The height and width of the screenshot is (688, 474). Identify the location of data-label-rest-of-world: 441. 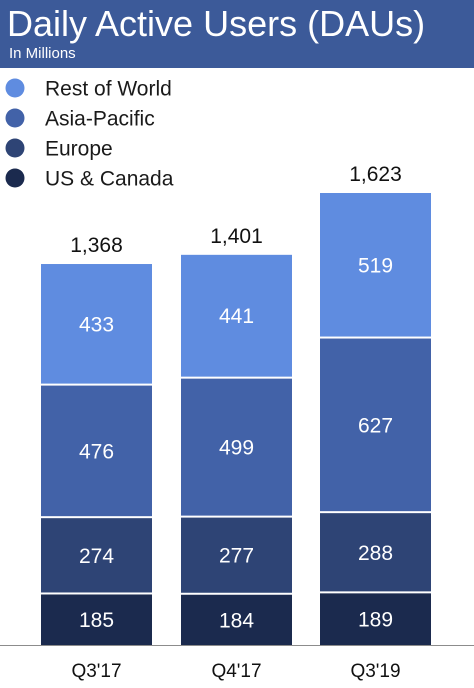
(236, 316).